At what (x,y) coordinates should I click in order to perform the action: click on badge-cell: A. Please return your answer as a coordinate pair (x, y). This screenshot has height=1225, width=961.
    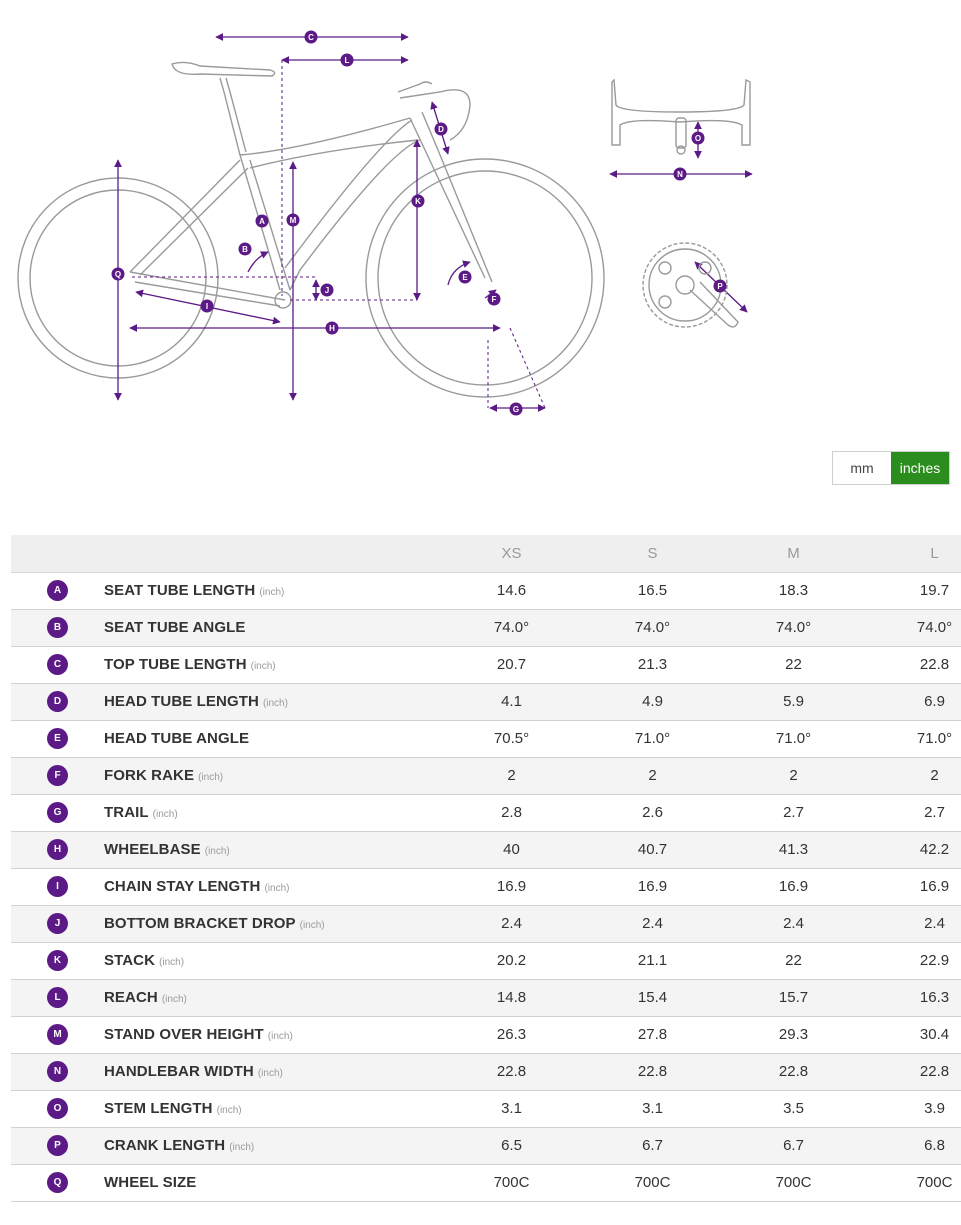
    Looking at the image, I should click on (57, 591).